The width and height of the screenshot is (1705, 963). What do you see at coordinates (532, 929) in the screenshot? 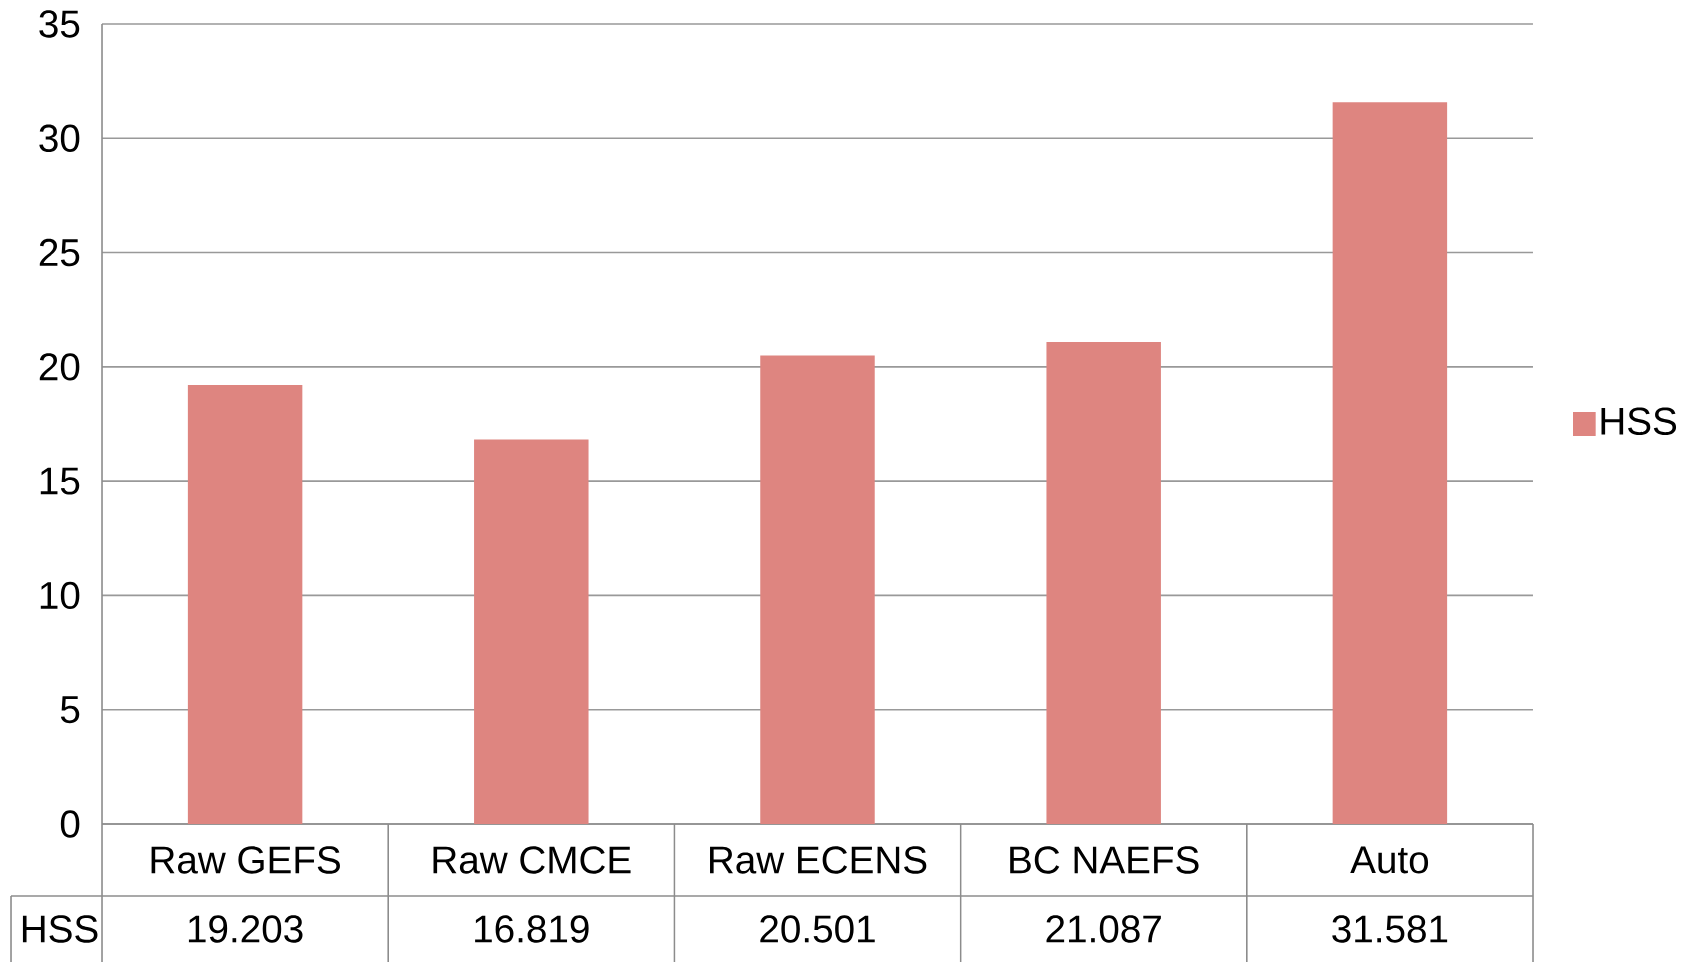
I see `data-label: 16.819` at bounding box center [532, 929].